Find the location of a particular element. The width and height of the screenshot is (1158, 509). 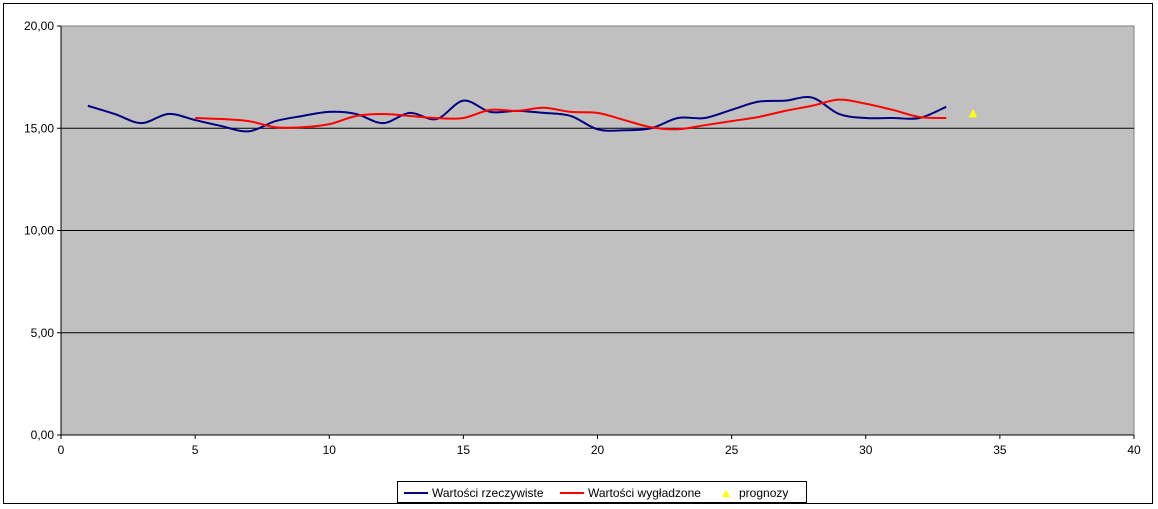

legend-swatch-forecast is located at coordinates (726, 493).